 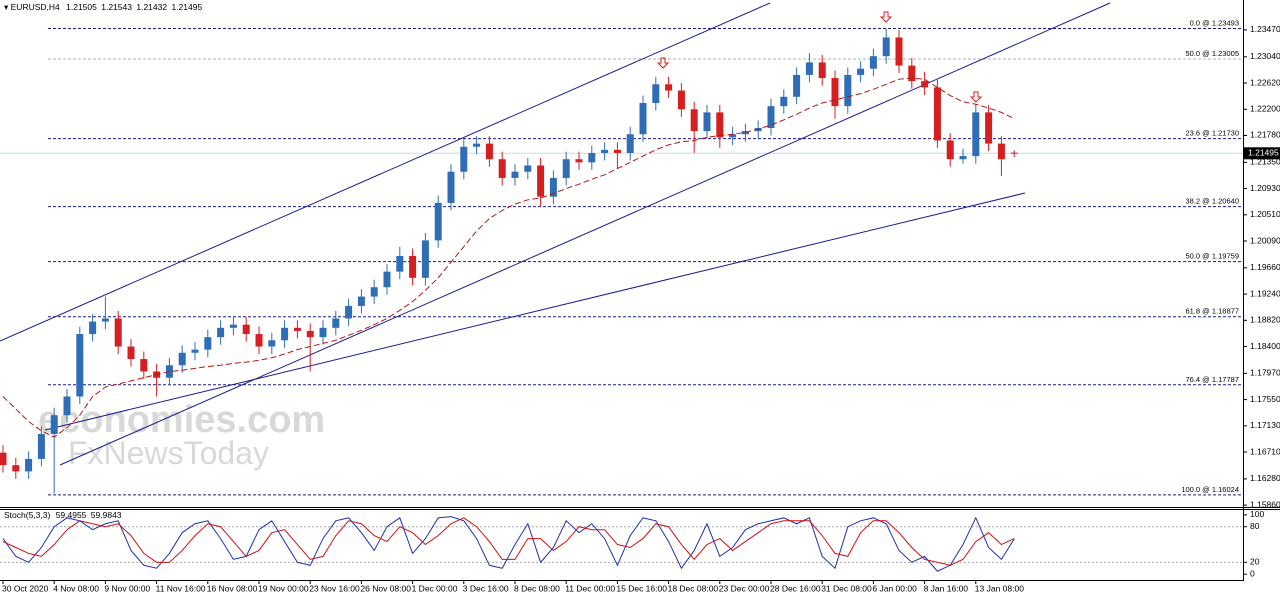 What do you see at coordinates (744, 588) in the screenshot?
I see `x-tick-label: 23 Dec 00:00` at bounding box center [744, 588].